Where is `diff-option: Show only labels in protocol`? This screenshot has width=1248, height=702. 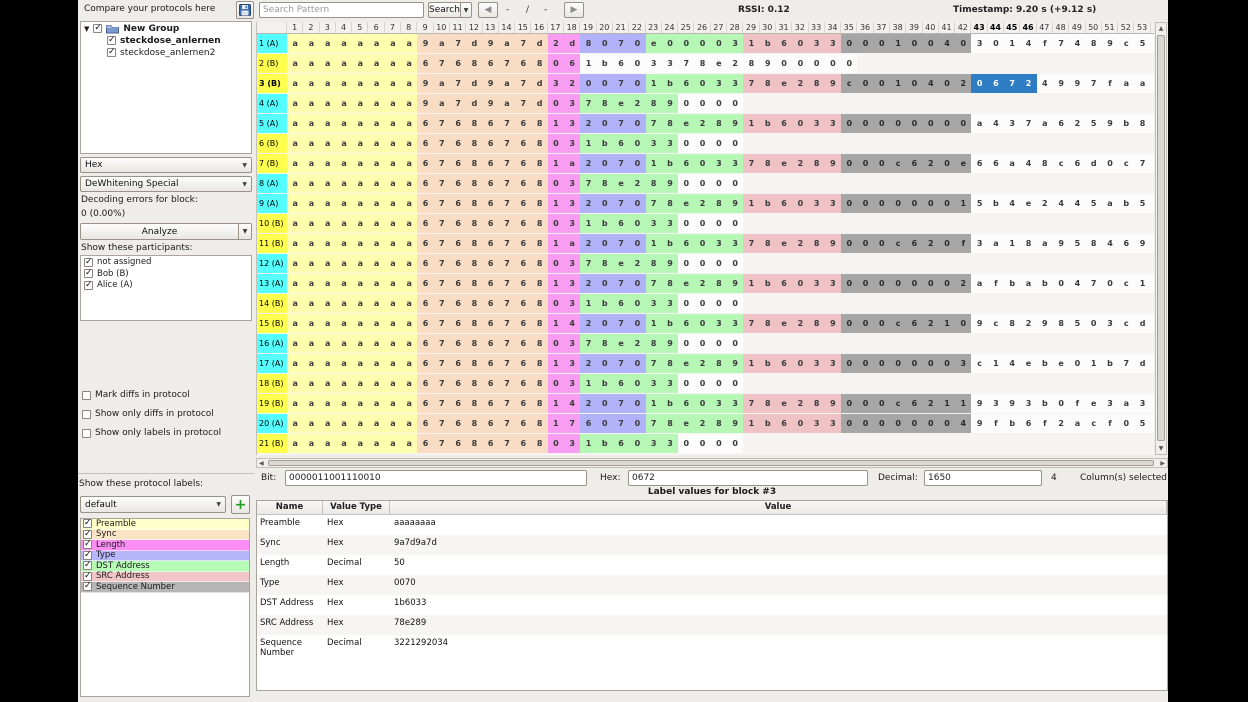 diff-option: Show only labels in protocol is located at coordinates (167, 433).